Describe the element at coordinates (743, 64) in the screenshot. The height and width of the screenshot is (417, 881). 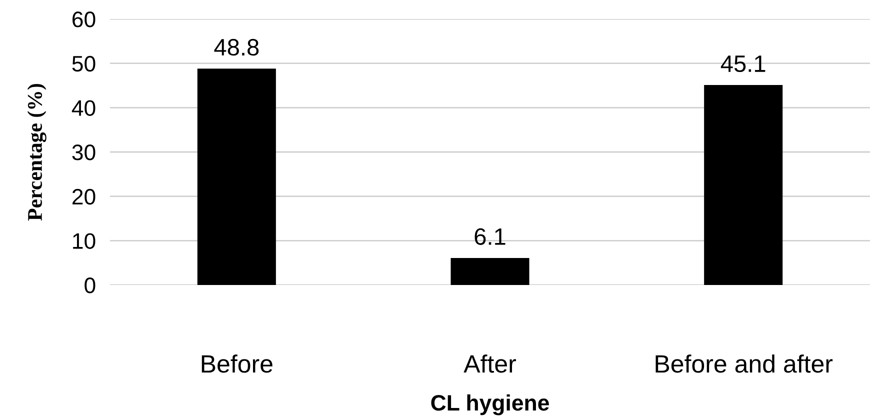
I see `data-label: 45.1` at that location.